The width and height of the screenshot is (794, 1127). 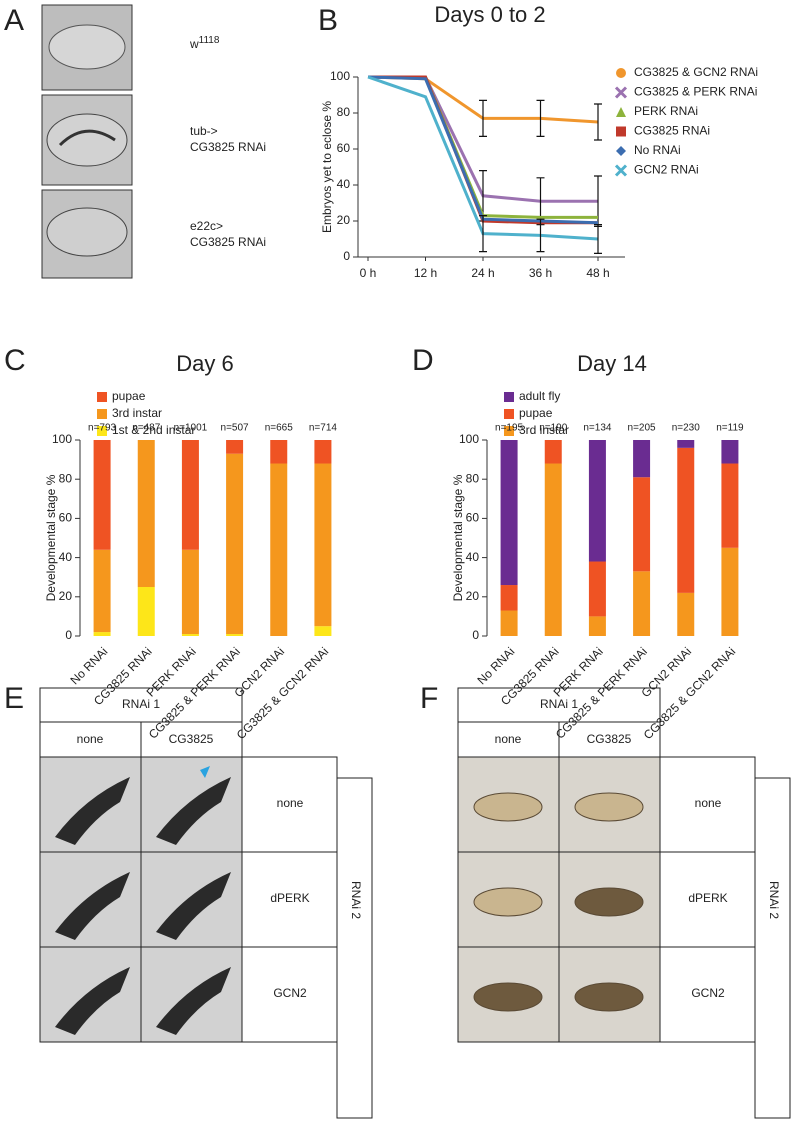 I want to click on x-tick-label: CG3825 & PERK RNAi, so click(x=601, y=692).